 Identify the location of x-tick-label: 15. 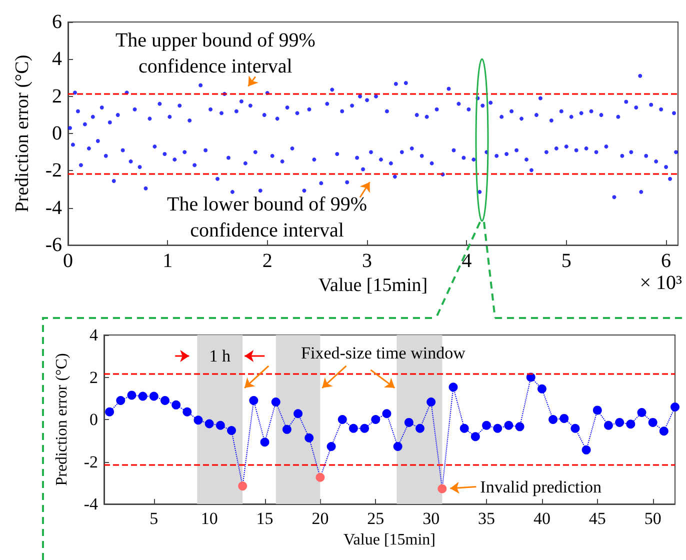
(265, 518).